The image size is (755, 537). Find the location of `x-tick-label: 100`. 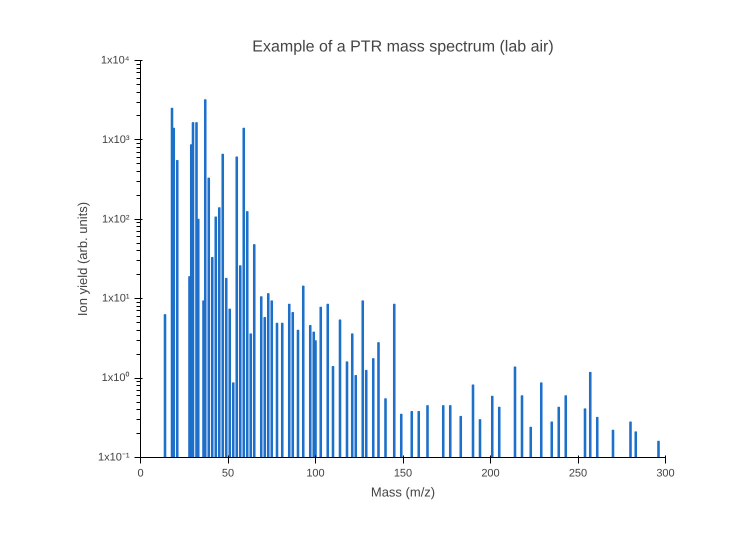

x-tick-label: 100 is located at coordinates (315, 474).